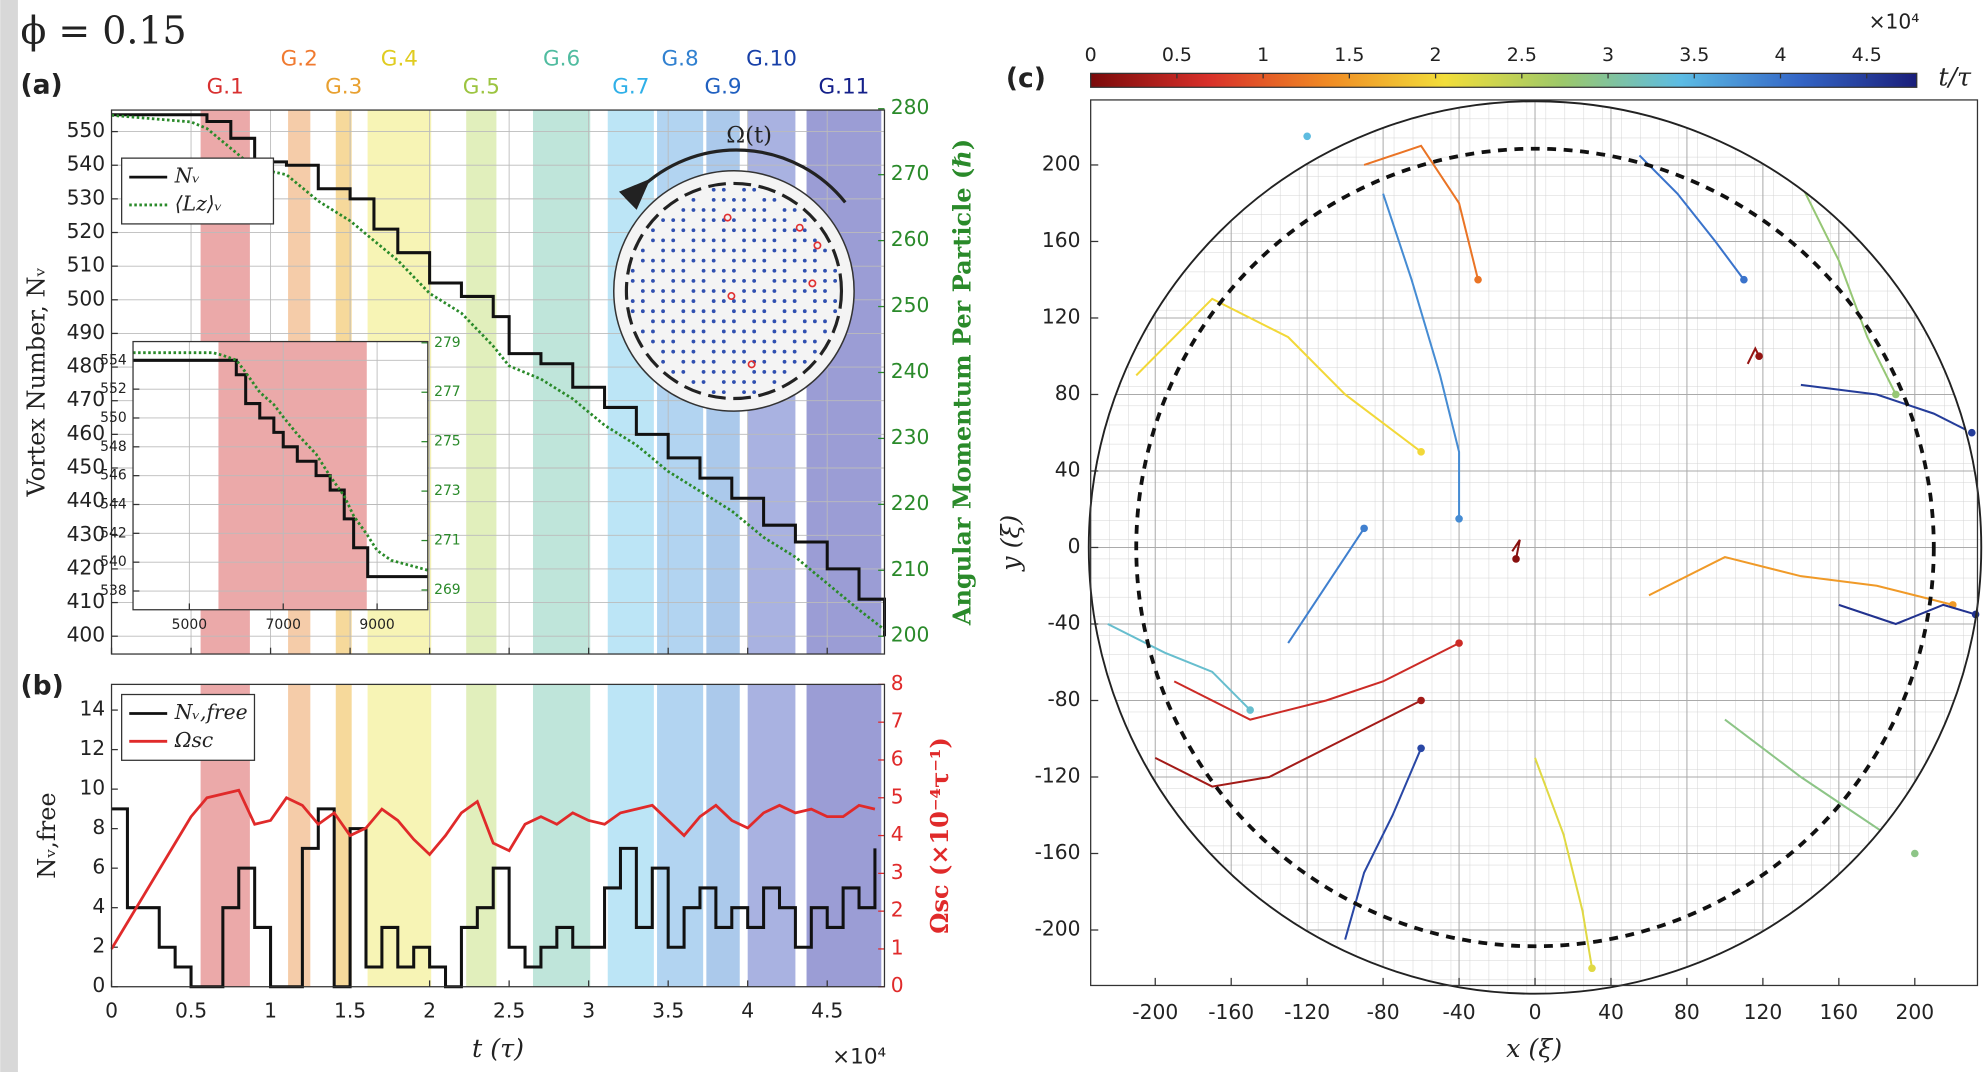 The image size is (1984, 1072). I want to click on x-tick-label: 80, so click(1687, 1012).